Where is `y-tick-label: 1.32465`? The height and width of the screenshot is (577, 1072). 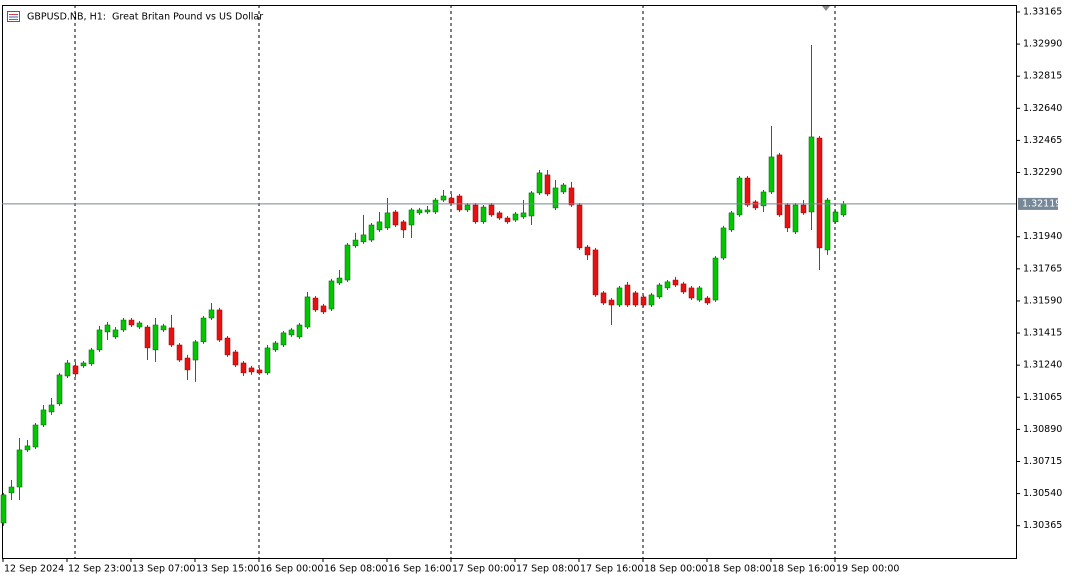
y-tick-label: 1.32465 is located at coordinates (1042, 140).